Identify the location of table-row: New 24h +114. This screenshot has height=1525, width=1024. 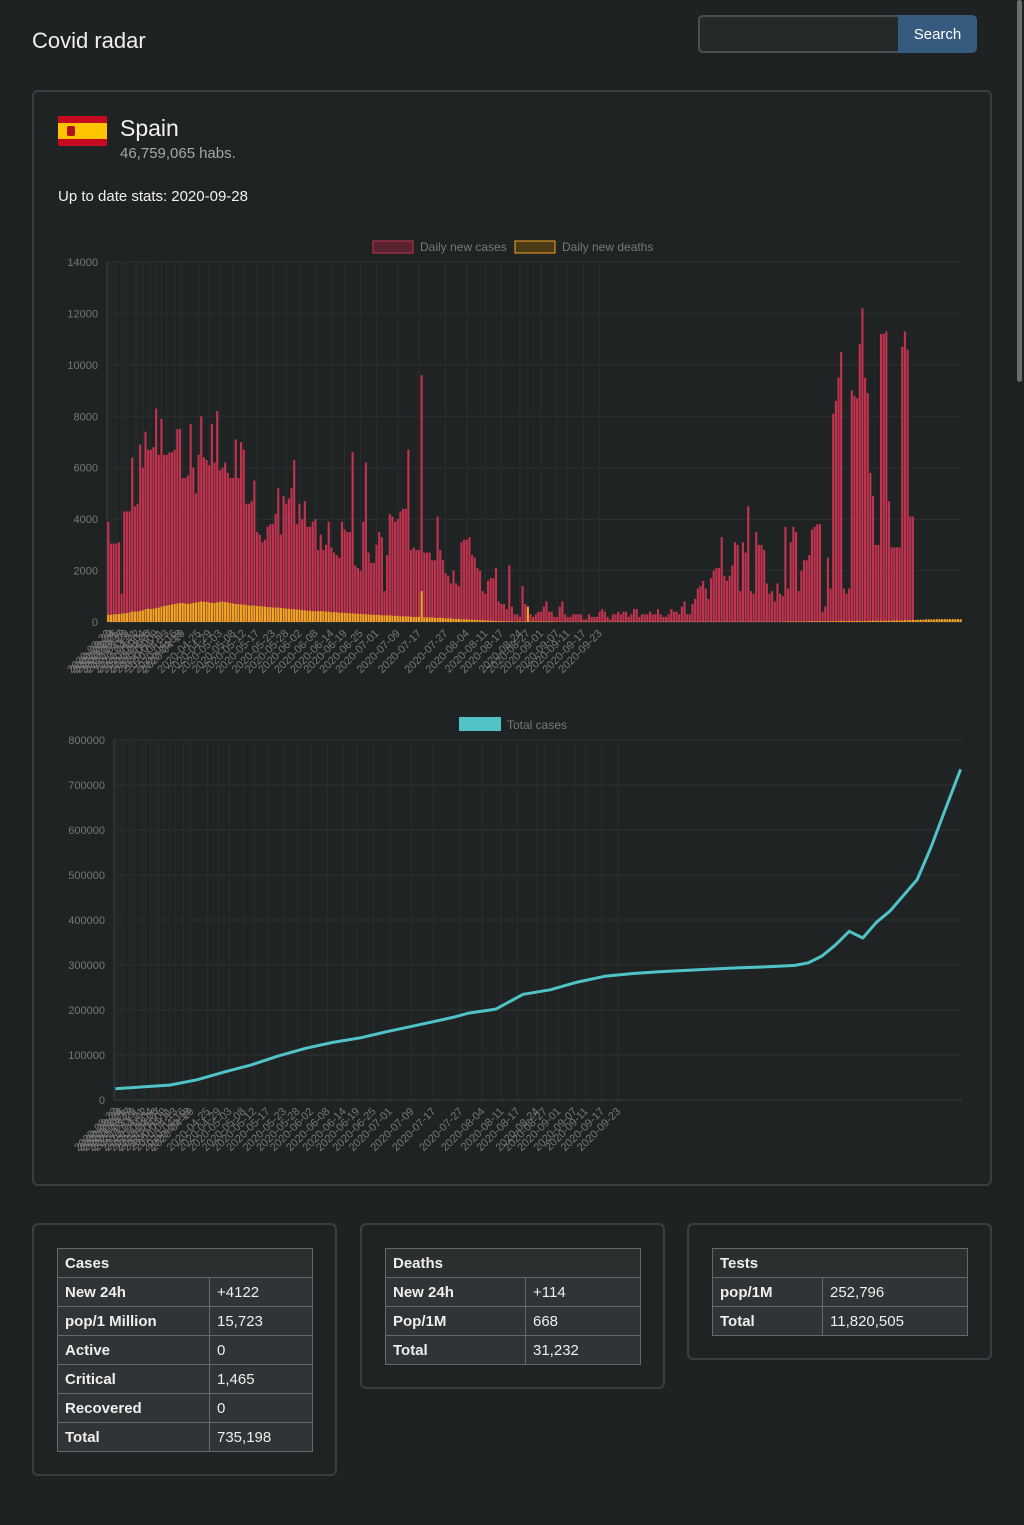
(513, 1292).